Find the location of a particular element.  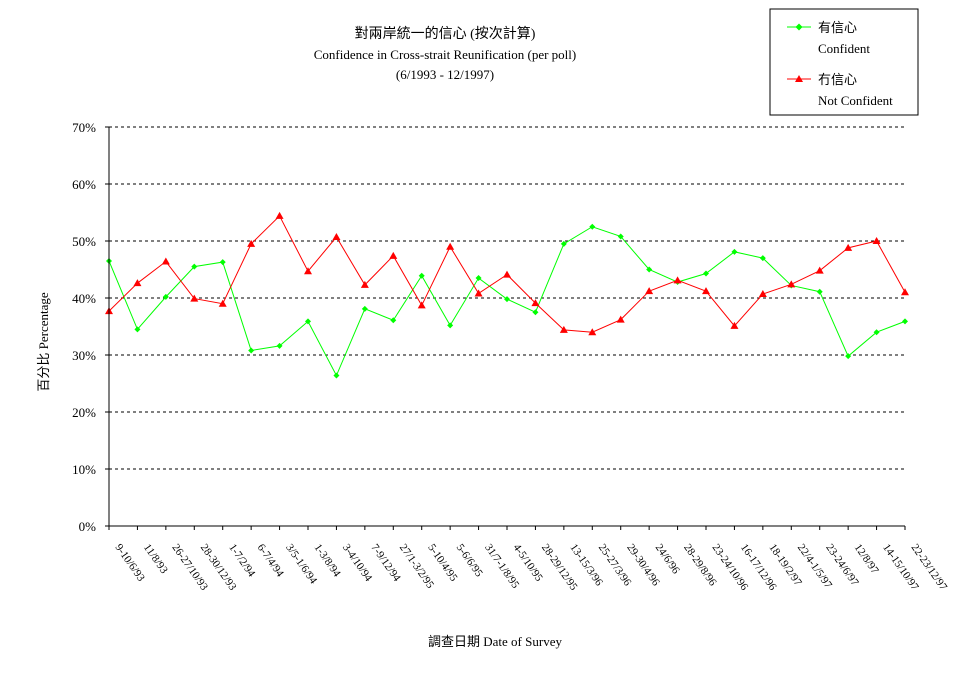

y-tick-label: 50% is located at coordinates (84, 241).